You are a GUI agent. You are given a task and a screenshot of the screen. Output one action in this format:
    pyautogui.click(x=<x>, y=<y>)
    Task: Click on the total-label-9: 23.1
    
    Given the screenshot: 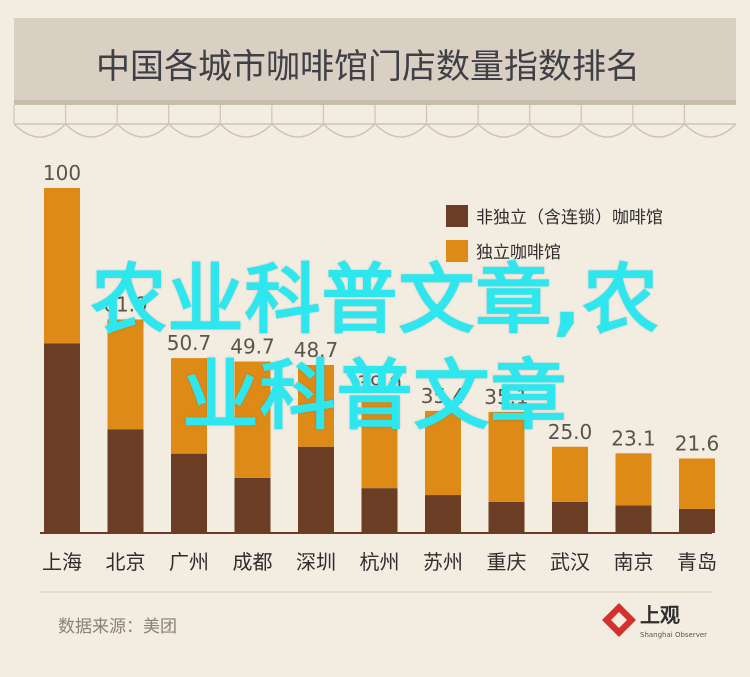 What is the action you would take?
    pyautogui.click(x=633, y=438)
    